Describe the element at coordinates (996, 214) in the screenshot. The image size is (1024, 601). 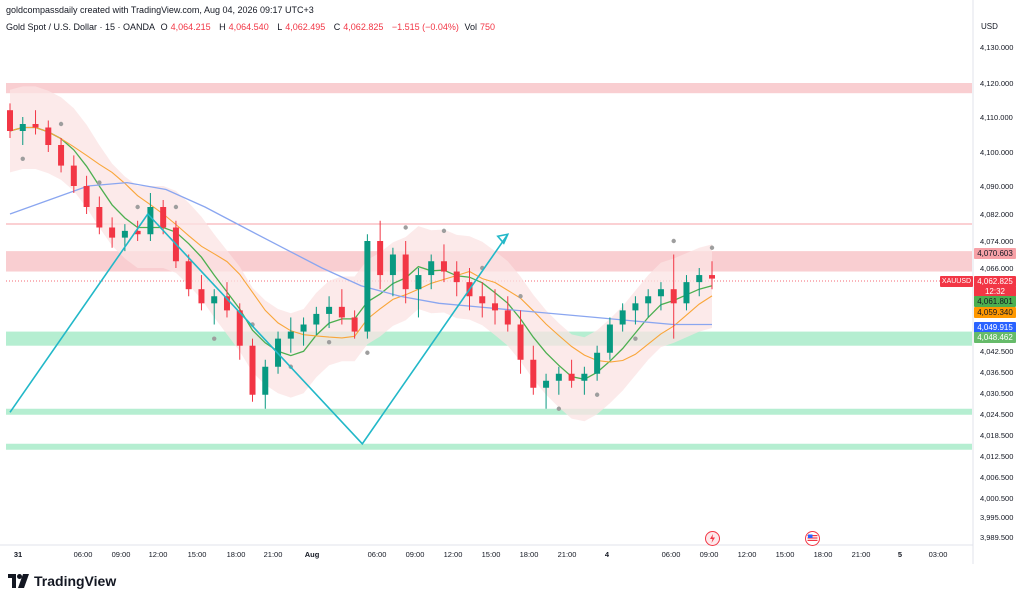
I see `y-tick-label: 4,082.000` at that location.